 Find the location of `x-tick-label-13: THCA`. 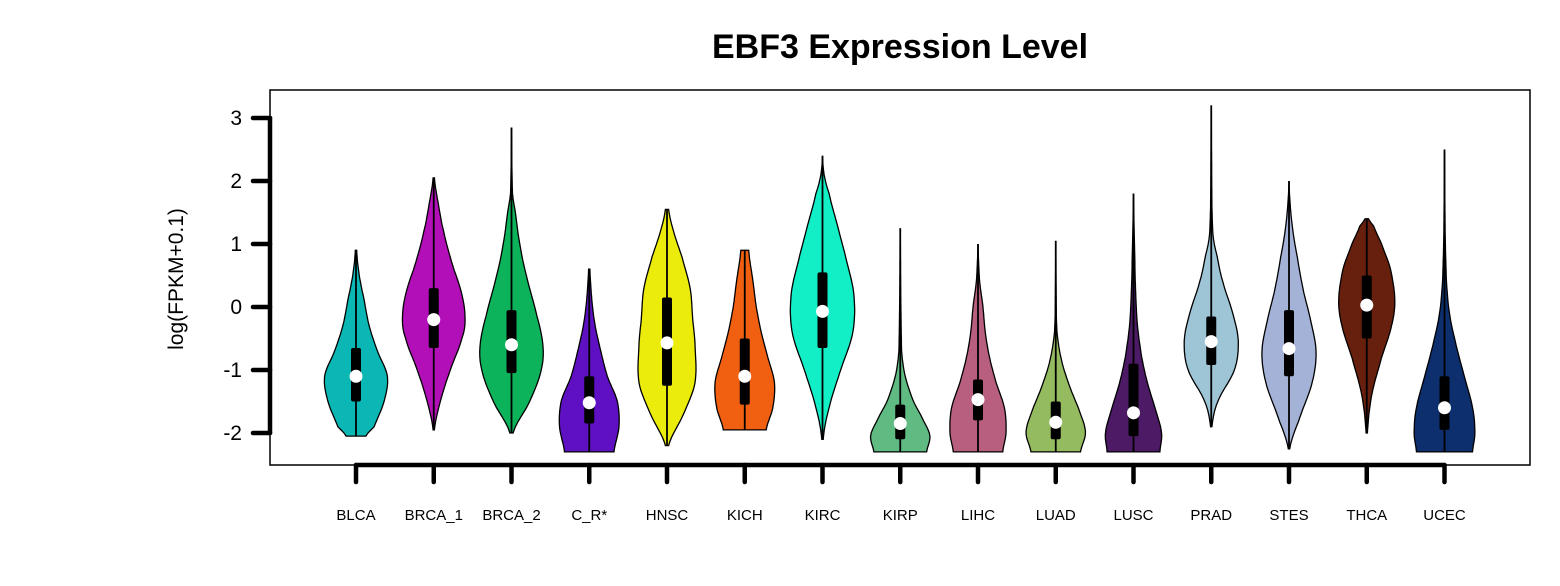

x-tick-label-13: THCA is located at coordinates (1366, 515).